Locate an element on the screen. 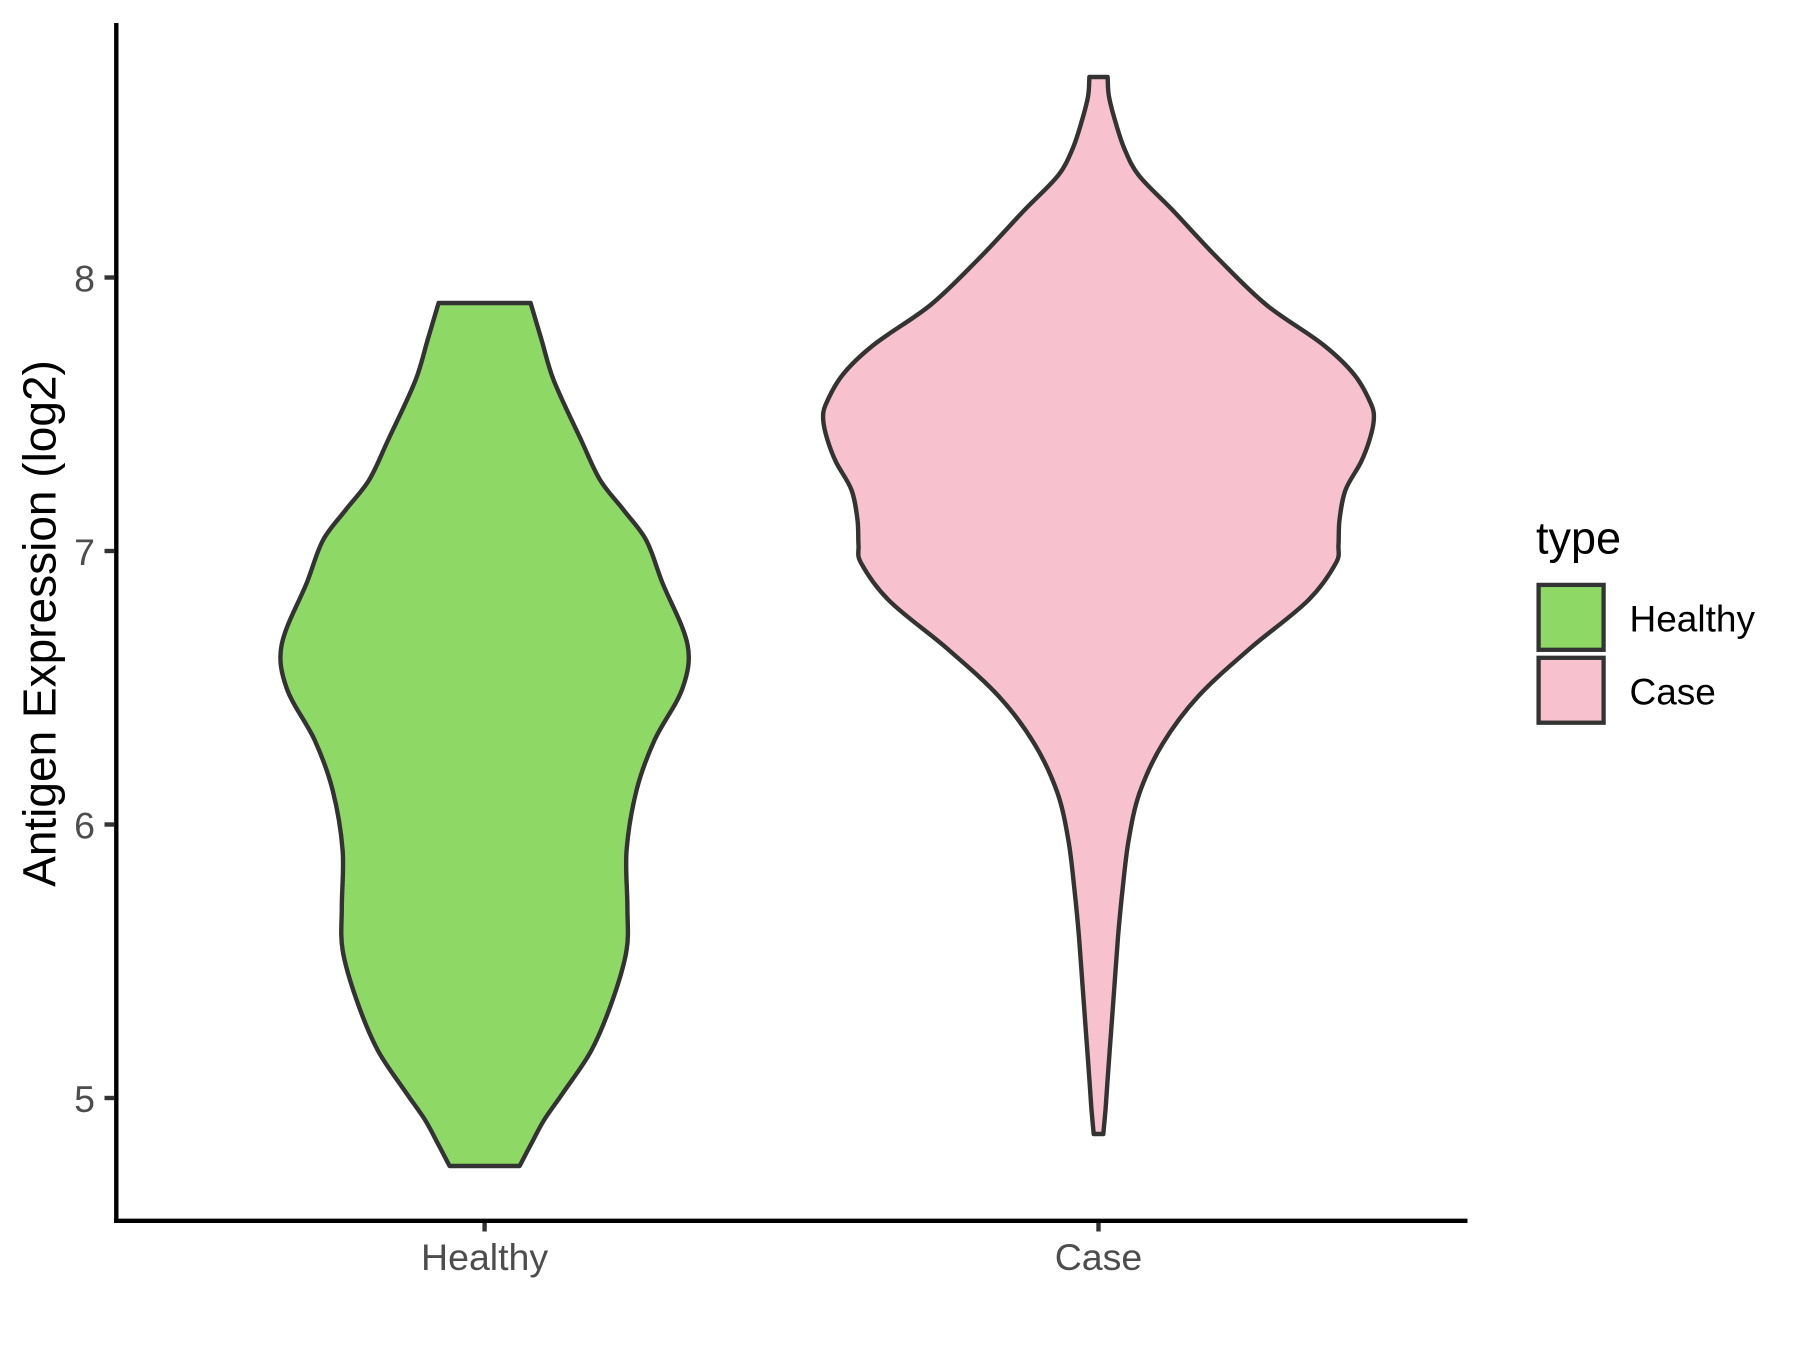 The height and width of the screenshot is (1350, 1800). svg-text: 6 is located at coordinates (84, 826).